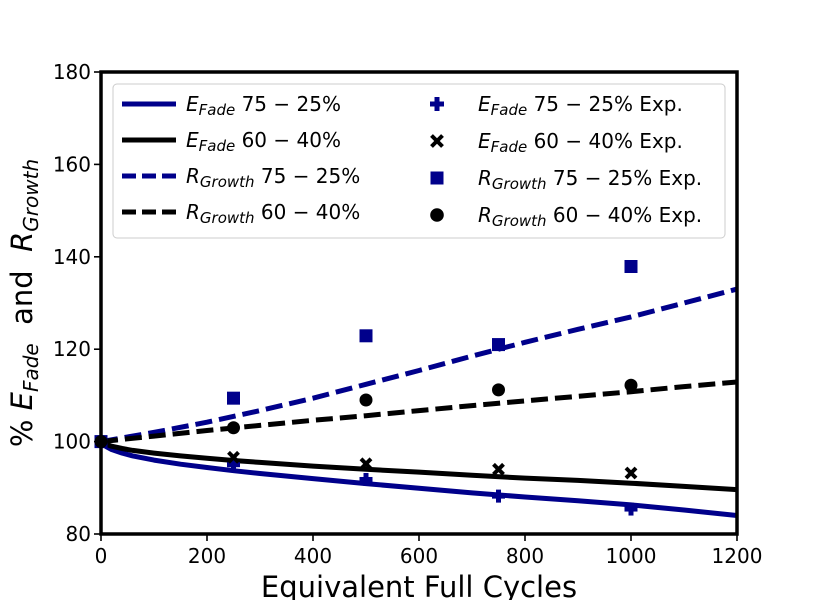  What do you see at coordinates (78, 534) in the screenshot?
I see `y-tick-label: 80` at bounding box center [78, 534].